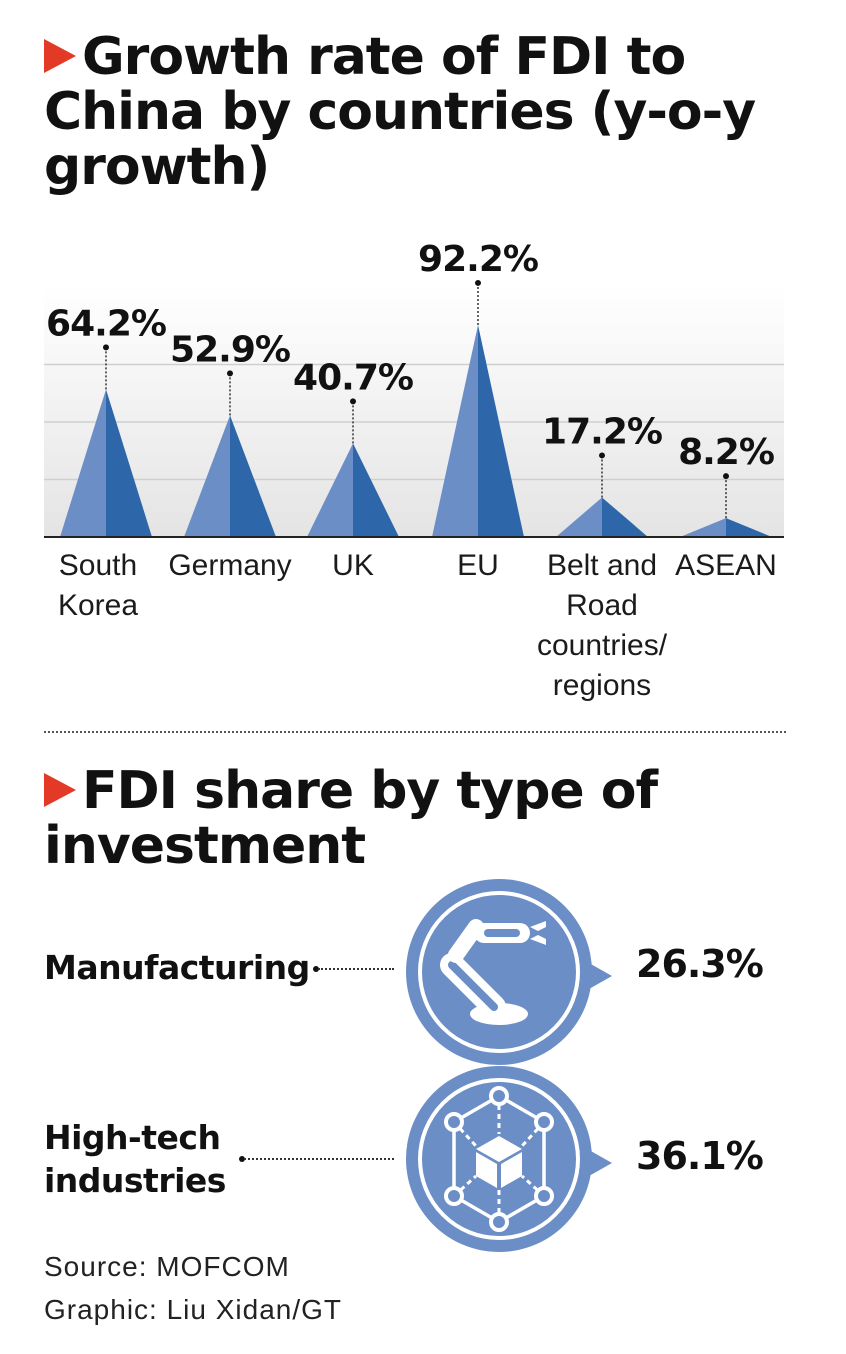 The image size is (846, 1354). I want to click on high-tech-label-line-1: High-tech, so click(132, 1137).